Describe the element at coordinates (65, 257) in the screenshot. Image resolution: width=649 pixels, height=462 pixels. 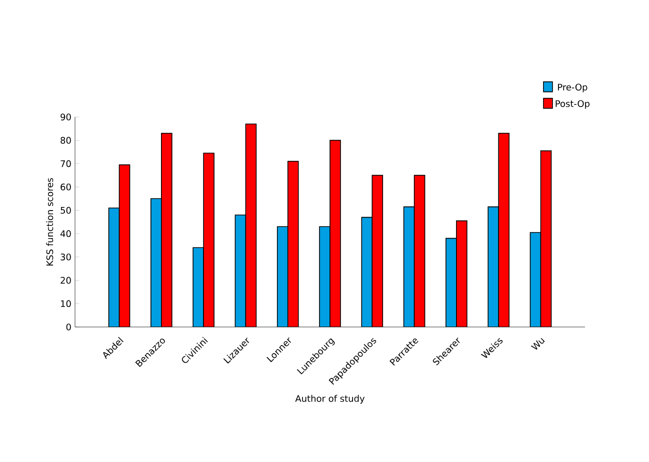
I see `y-tick-label: 30` at that location.